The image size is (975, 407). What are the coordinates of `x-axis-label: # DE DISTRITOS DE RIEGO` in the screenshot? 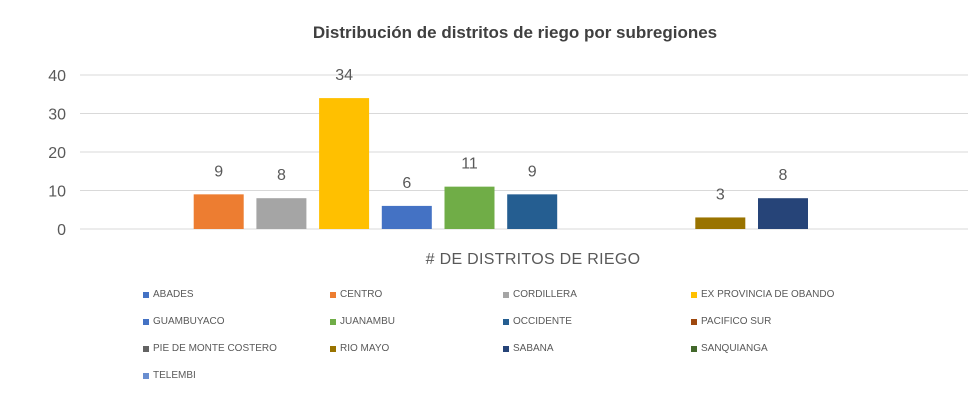 It's located at (533, 259).